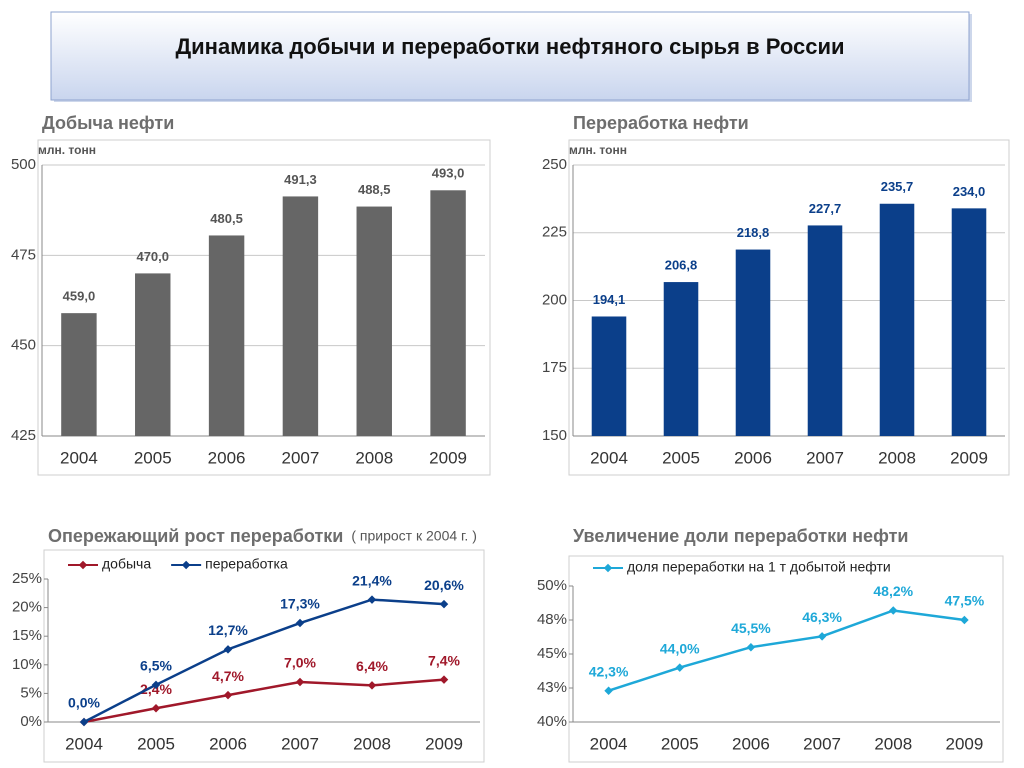 The width and height of the screenshot is (1024, 768). What do you see at coordinates (448, 173) in the screenshot?
I see `value-label: 493,0` at bounding box center [448, 173].